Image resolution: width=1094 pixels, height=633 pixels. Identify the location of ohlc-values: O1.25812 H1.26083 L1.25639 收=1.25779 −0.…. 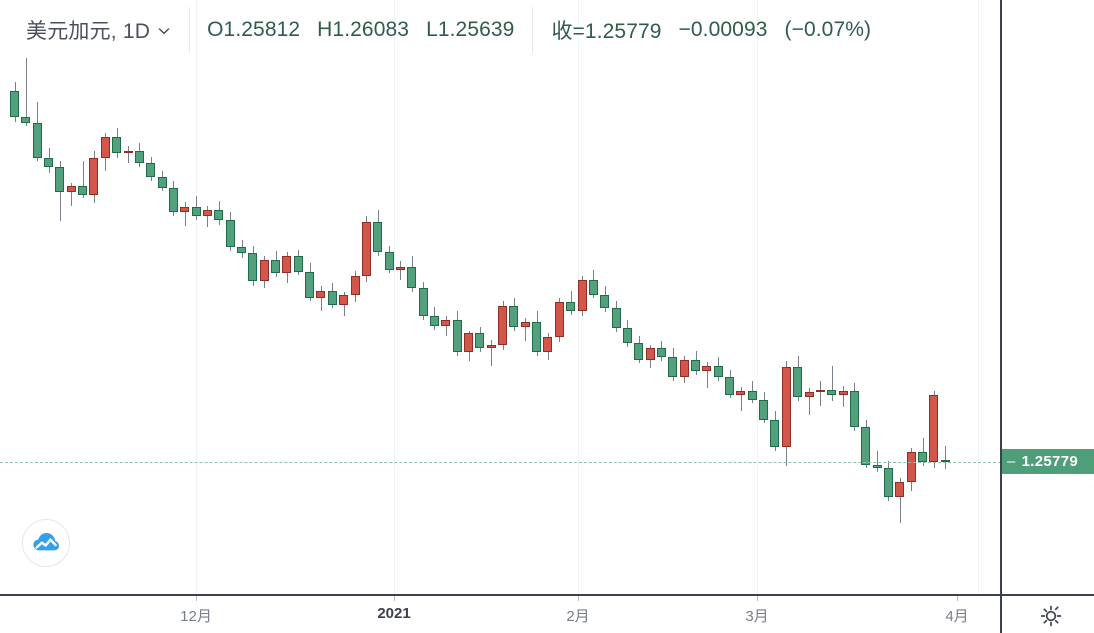
(539, 30).